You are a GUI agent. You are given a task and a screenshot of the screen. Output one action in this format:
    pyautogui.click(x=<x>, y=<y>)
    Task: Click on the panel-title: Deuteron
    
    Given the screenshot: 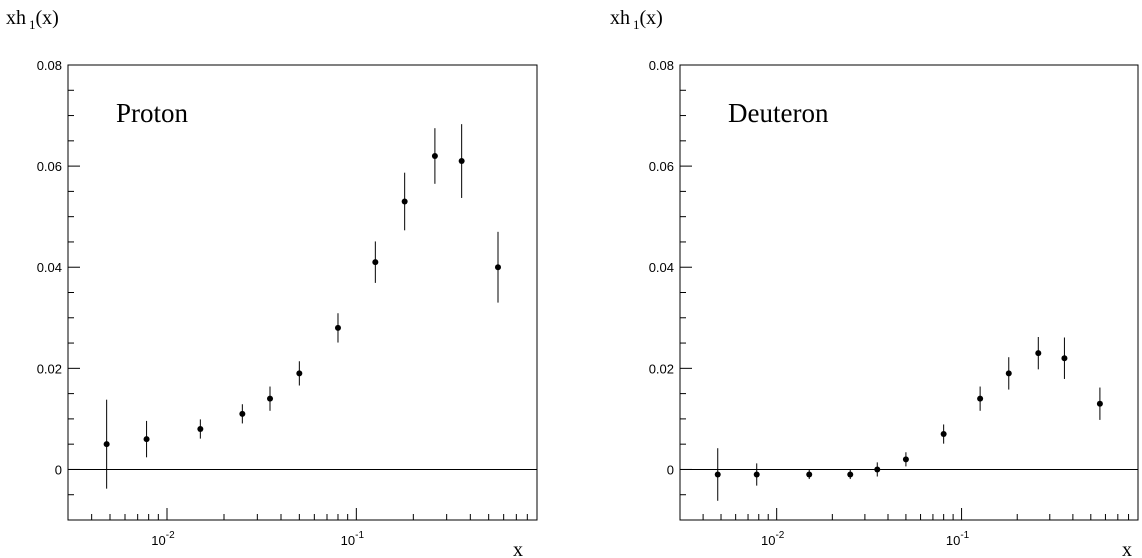 What is the action you would take?
    pyautogui.click(x=778, y=113)
    